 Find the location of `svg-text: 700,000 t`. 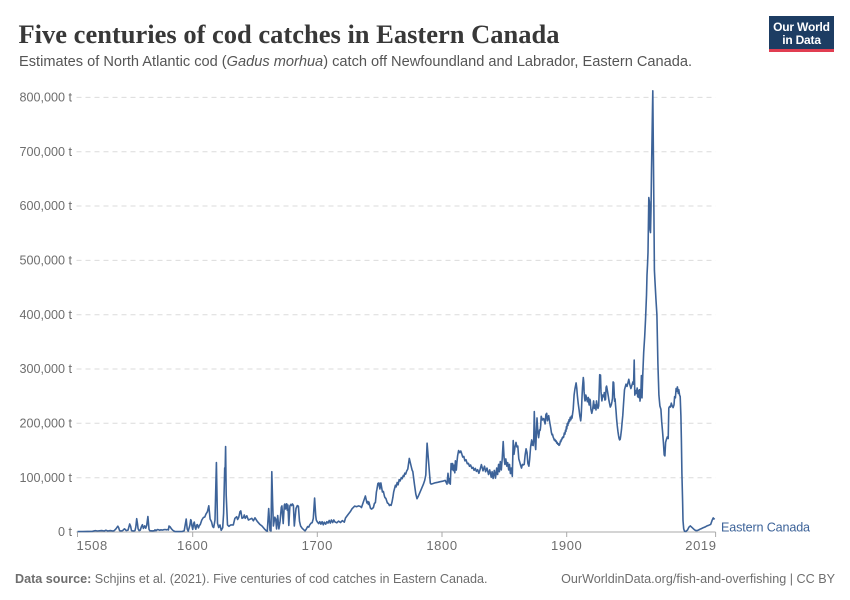

svg-text: 700,000 t is located at coordinates (45, 152).